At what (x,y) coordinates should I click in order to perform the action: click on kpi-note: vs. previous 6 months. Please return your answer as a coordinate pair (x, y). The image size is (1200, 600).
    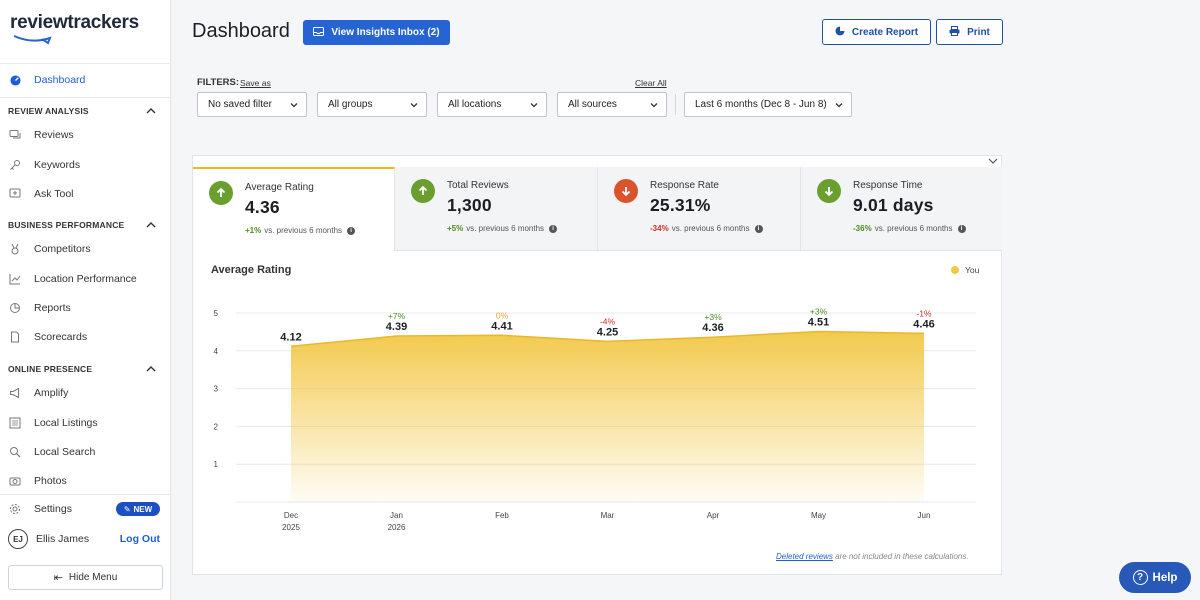
    Looking at the image, I should click on (303, 230).